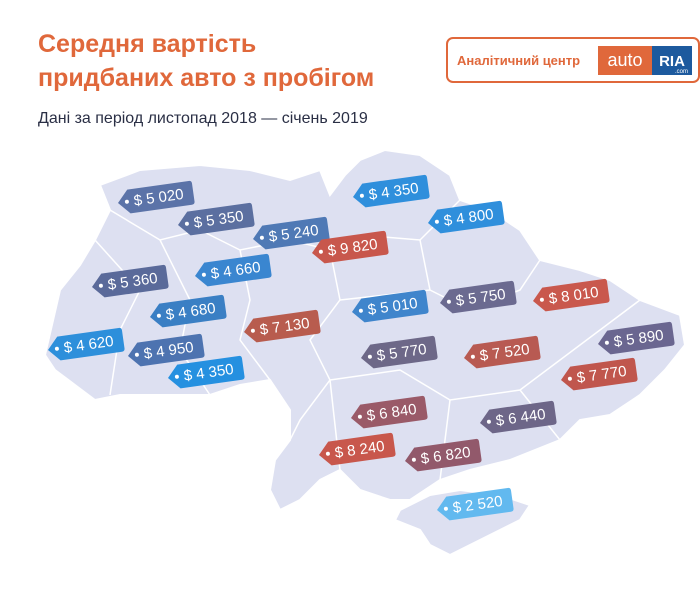  I want to click on price-tag: $ 5 350, so click(216, 219).